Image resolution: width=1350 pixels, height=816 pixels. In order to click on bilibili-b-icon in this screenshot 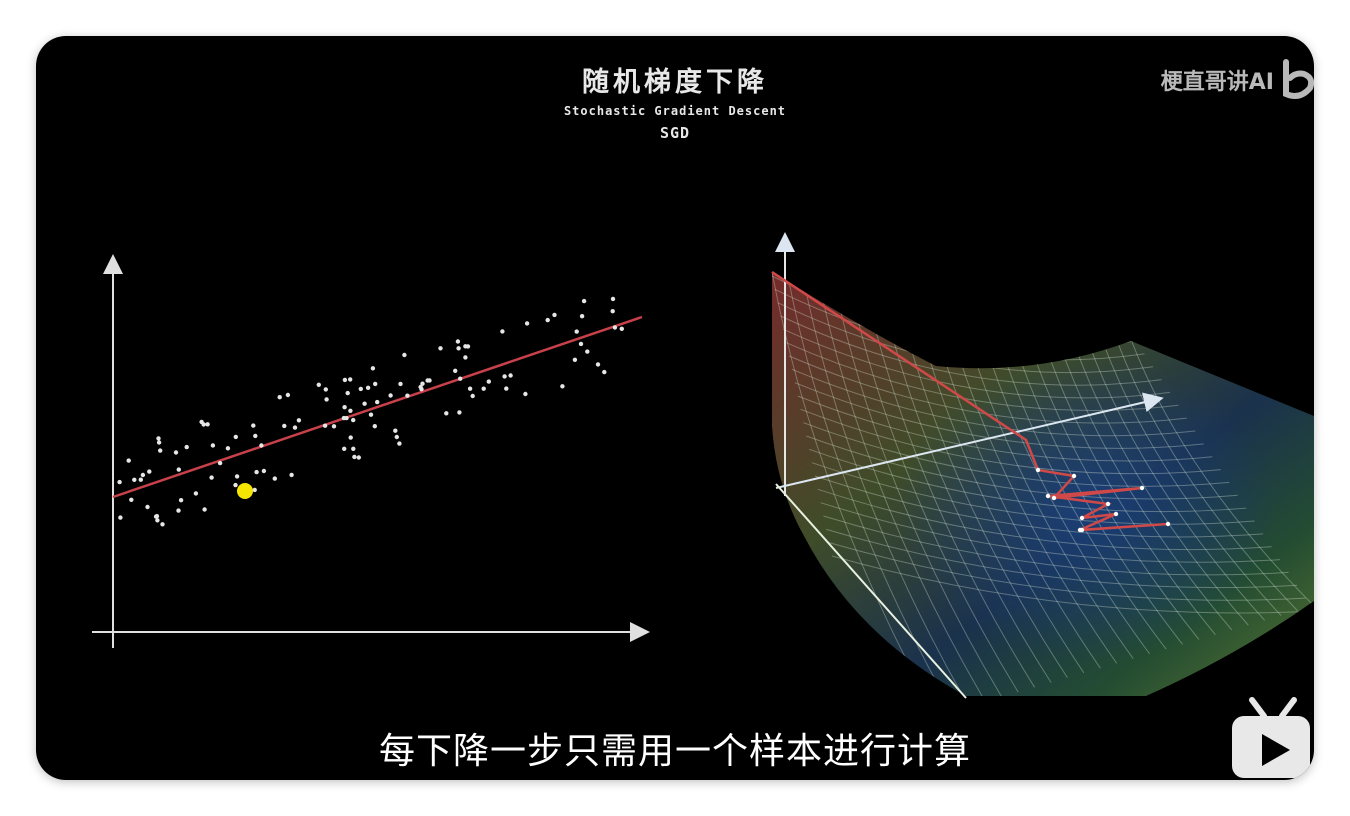, I will do `click(1298, 79)`.